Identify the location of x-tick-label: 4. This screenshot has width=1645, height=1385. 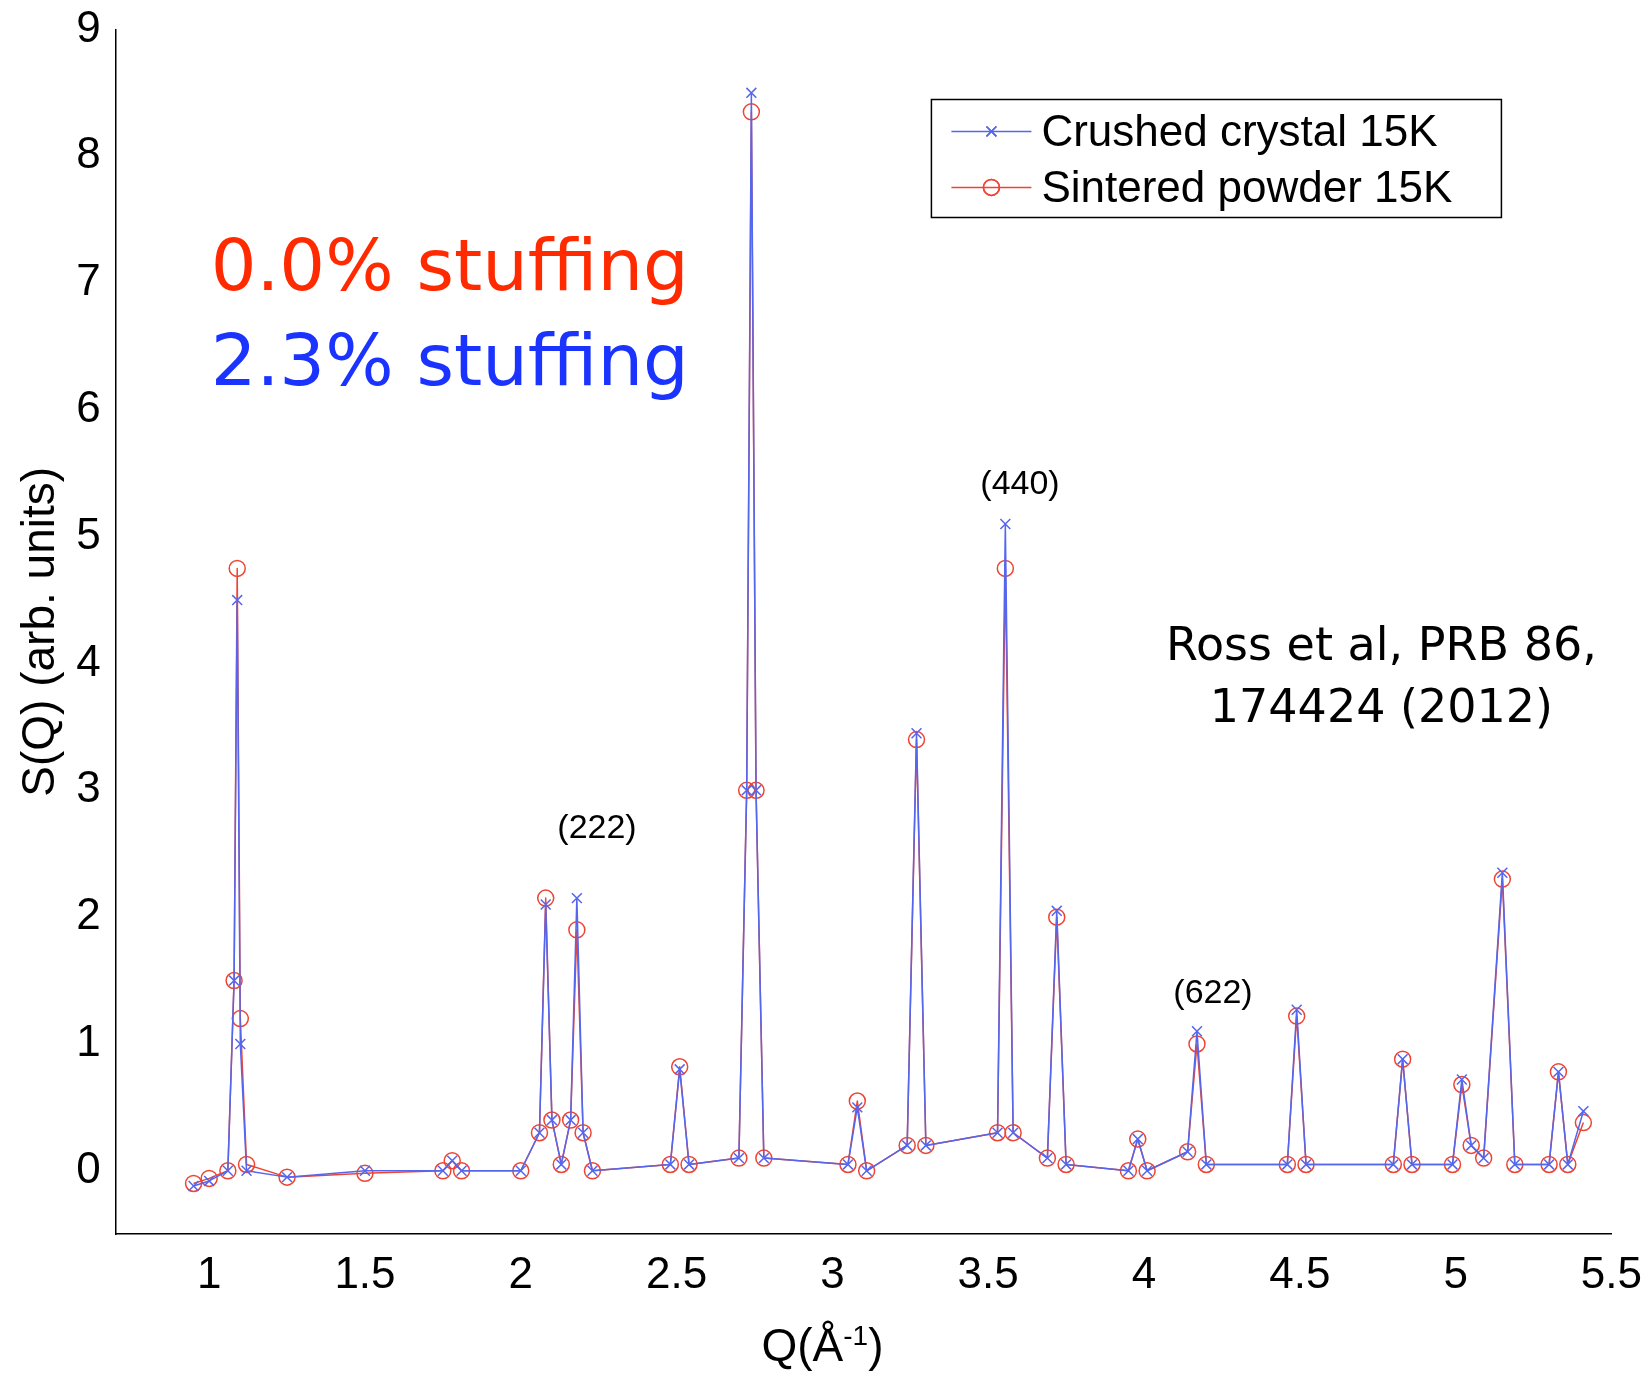
(1144, 1272).